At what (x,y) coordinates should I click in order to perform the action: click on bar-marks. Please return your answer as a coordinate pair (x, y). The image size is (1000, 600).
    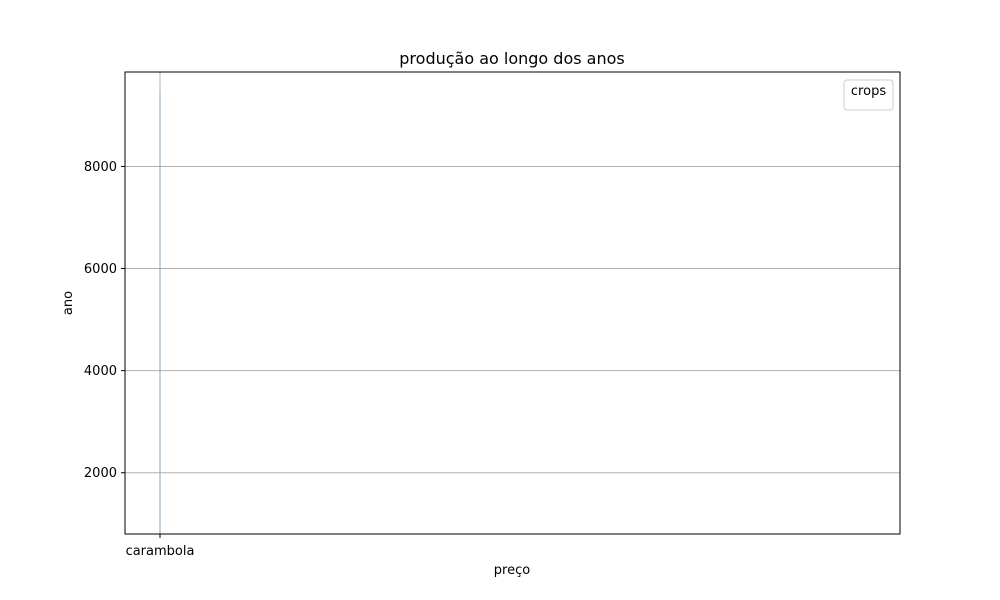
    Looking at the image, I should click on (160, 313).